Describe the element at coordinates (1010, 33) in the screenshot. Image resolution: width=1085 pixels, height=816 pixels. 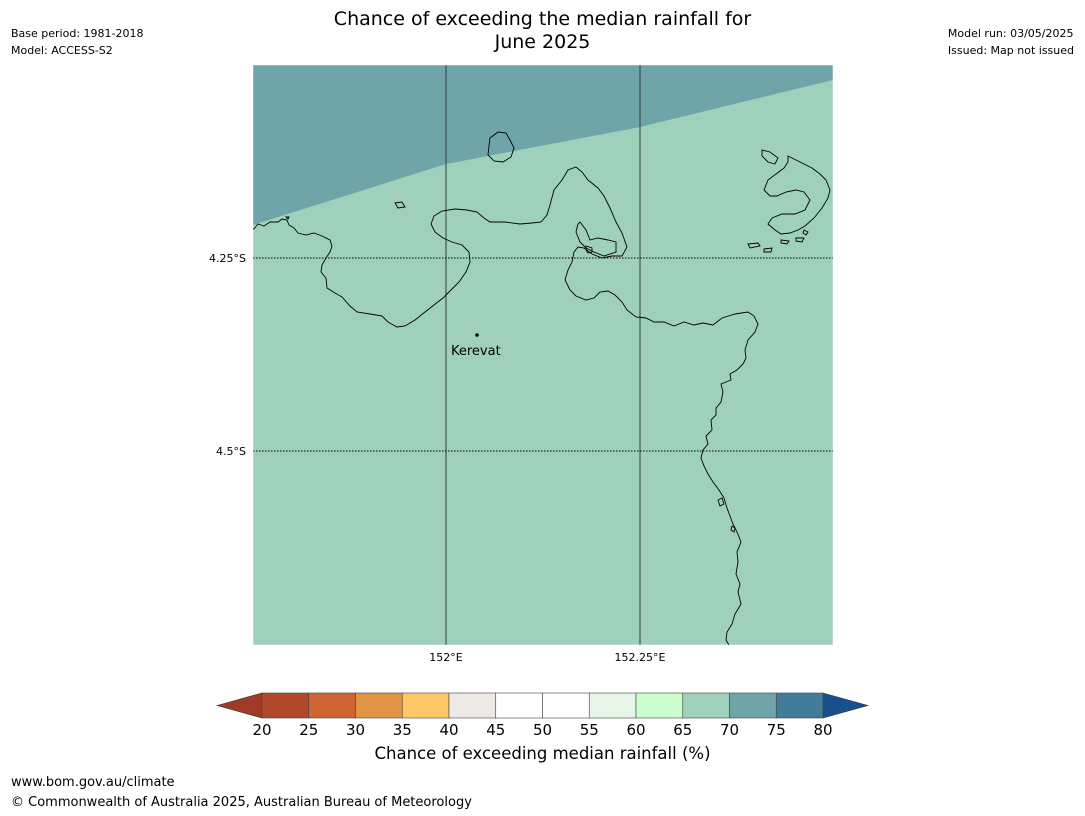
I see `model-run-text: Model run: 03/05/2025` at that location.